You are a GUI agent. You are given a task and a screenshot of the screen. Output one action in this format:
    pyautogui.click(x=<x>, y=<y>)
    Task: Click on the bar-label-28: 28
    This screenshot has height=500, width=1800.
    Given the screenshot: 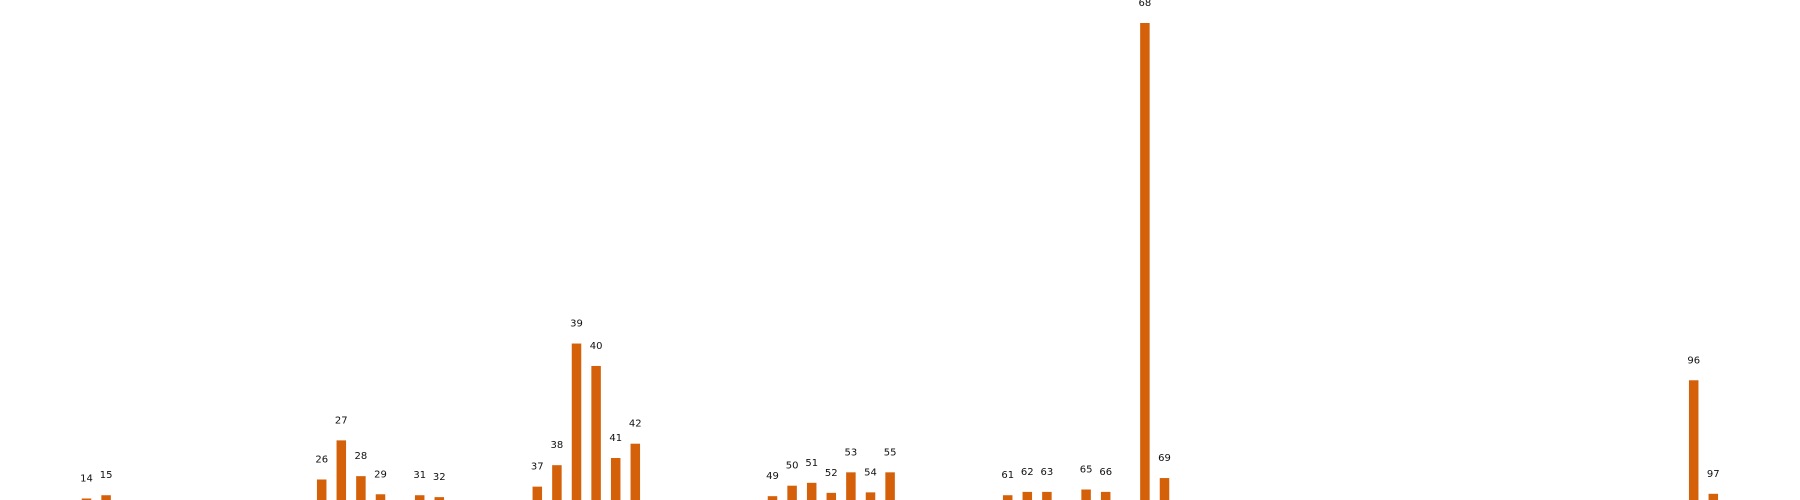 What is the action you would take?
    pyautogui.click(x=361, y=456)
    